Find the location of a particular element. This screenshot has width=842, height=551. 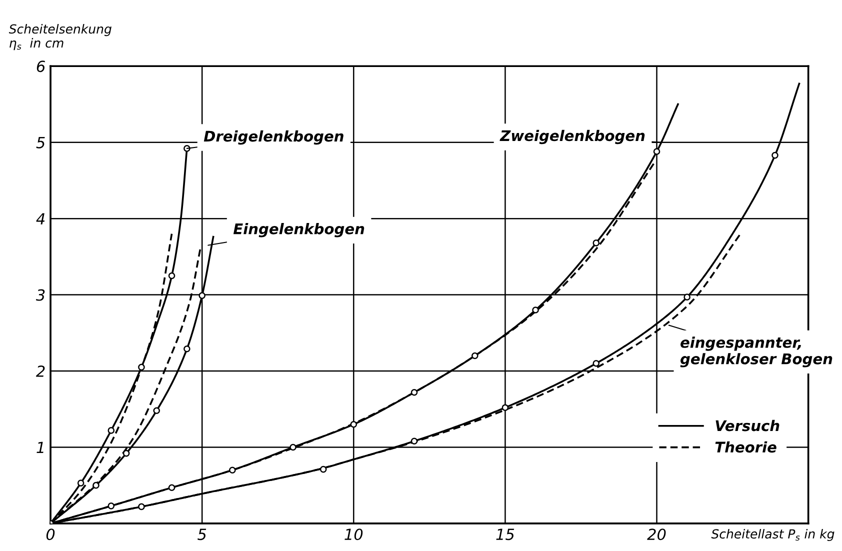

annotation: Dreigelenkbogen is located at coordinates (274, 137).